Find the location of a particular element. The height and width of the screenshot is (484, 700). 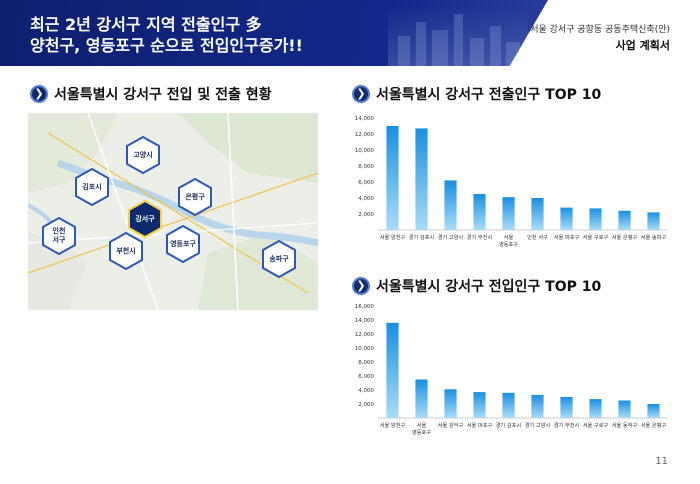

map-region-label: 송파구 is located at coordinates (279, 258).